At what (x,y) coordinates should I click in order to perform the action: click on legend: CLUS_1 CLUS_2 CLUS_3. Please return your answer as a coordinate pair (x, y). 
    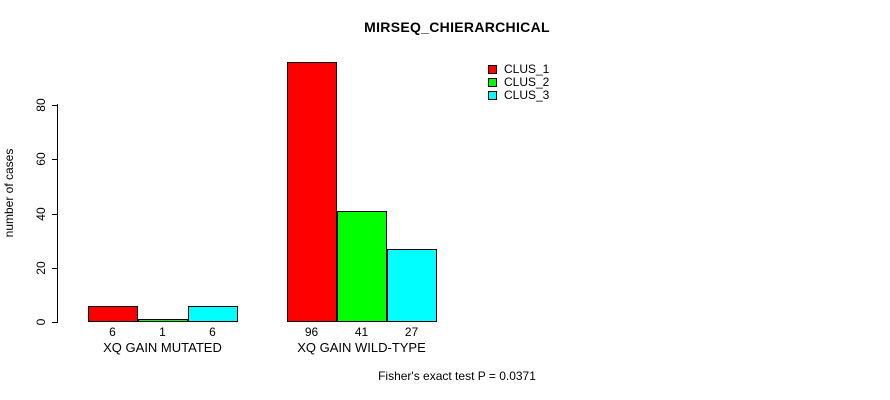
    Looking at the image, I should click on (518, 82).